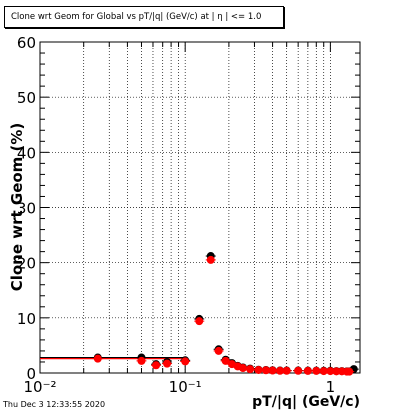 The height and width of the screenshot is (414, 400). What do you see at coordinates (31, 374) in the screenshot?
I see `y-tick-label: 0` at bounding box center [31, 374].